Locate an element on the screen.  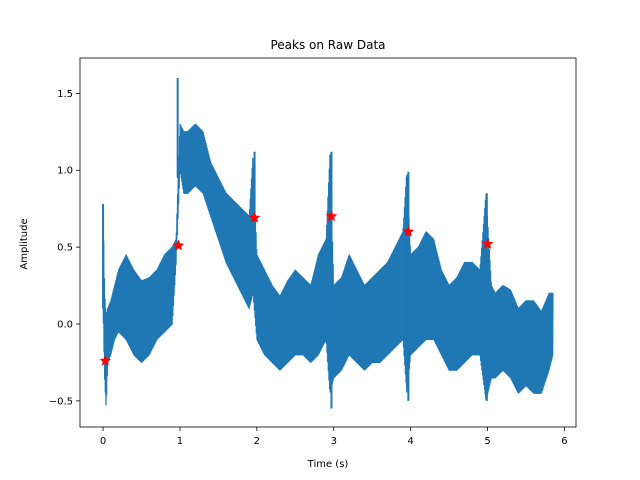
x-tick-label: 3 is located at coordinates (334, 441).